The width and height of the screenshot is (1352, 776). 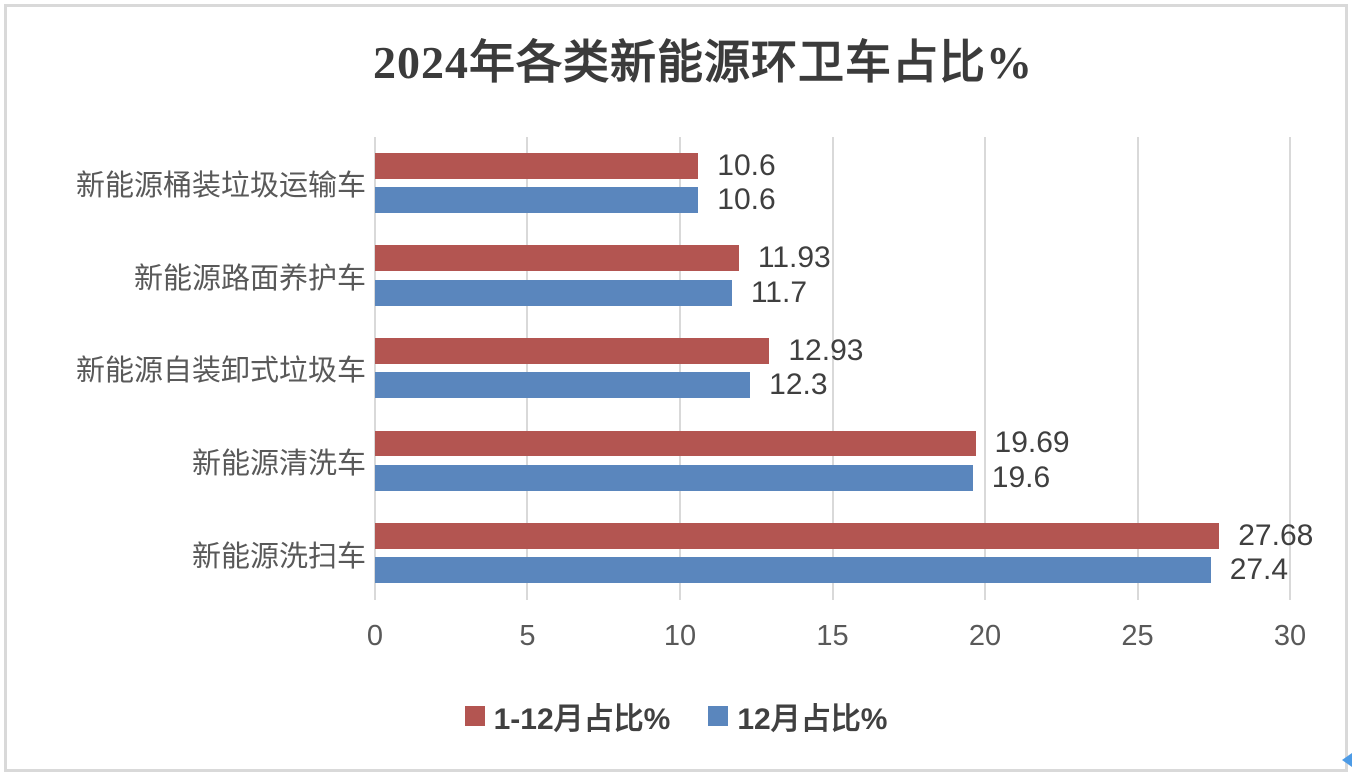 What do you see at coordinates (1347, 760) in the screenshot?
I see `blue-arrow-artifact` at bounding box center [1347, 760].